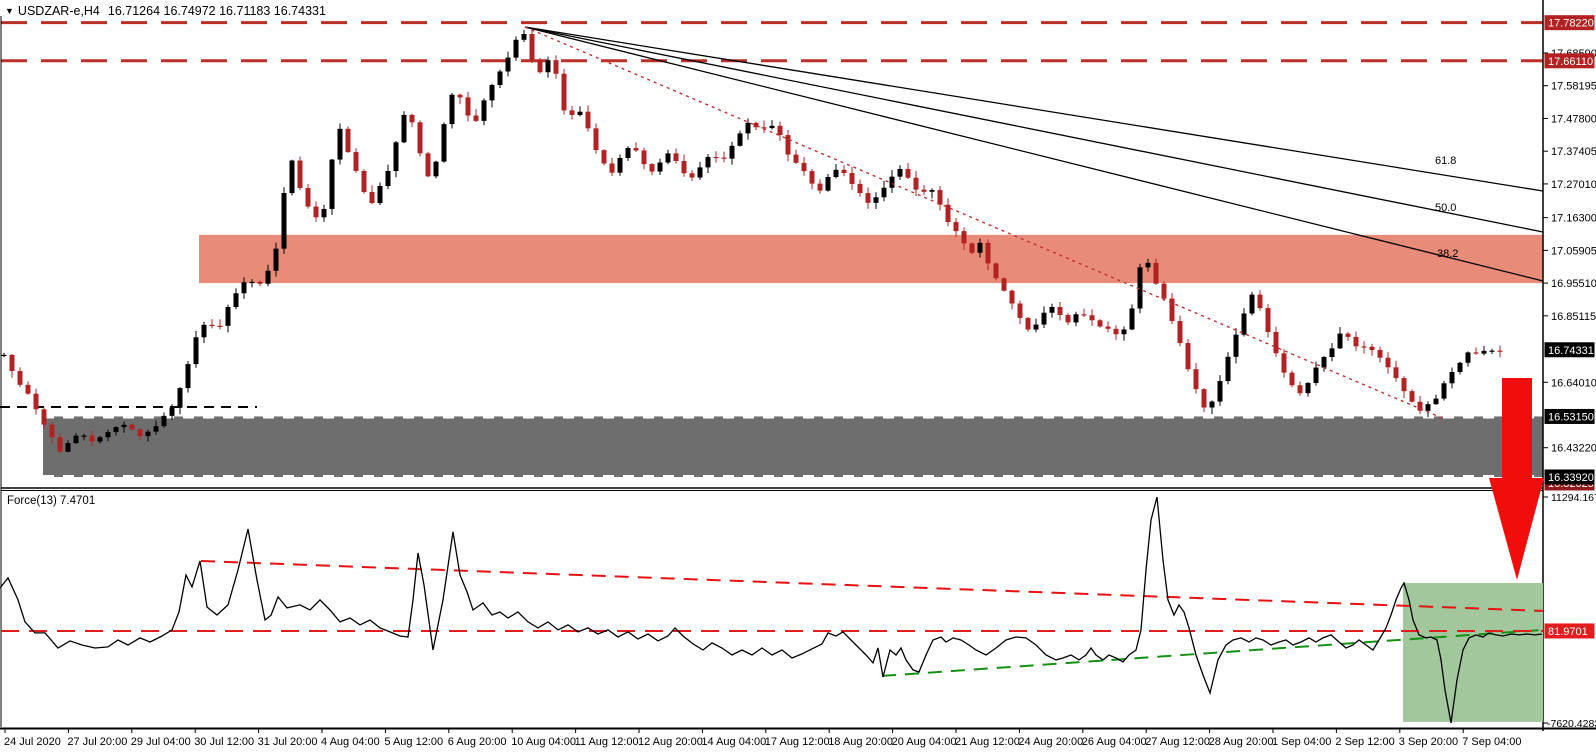 This screenshot has height=753, width=1596. I want to click on force-max-label: 11294.167, so click(1573, 498).